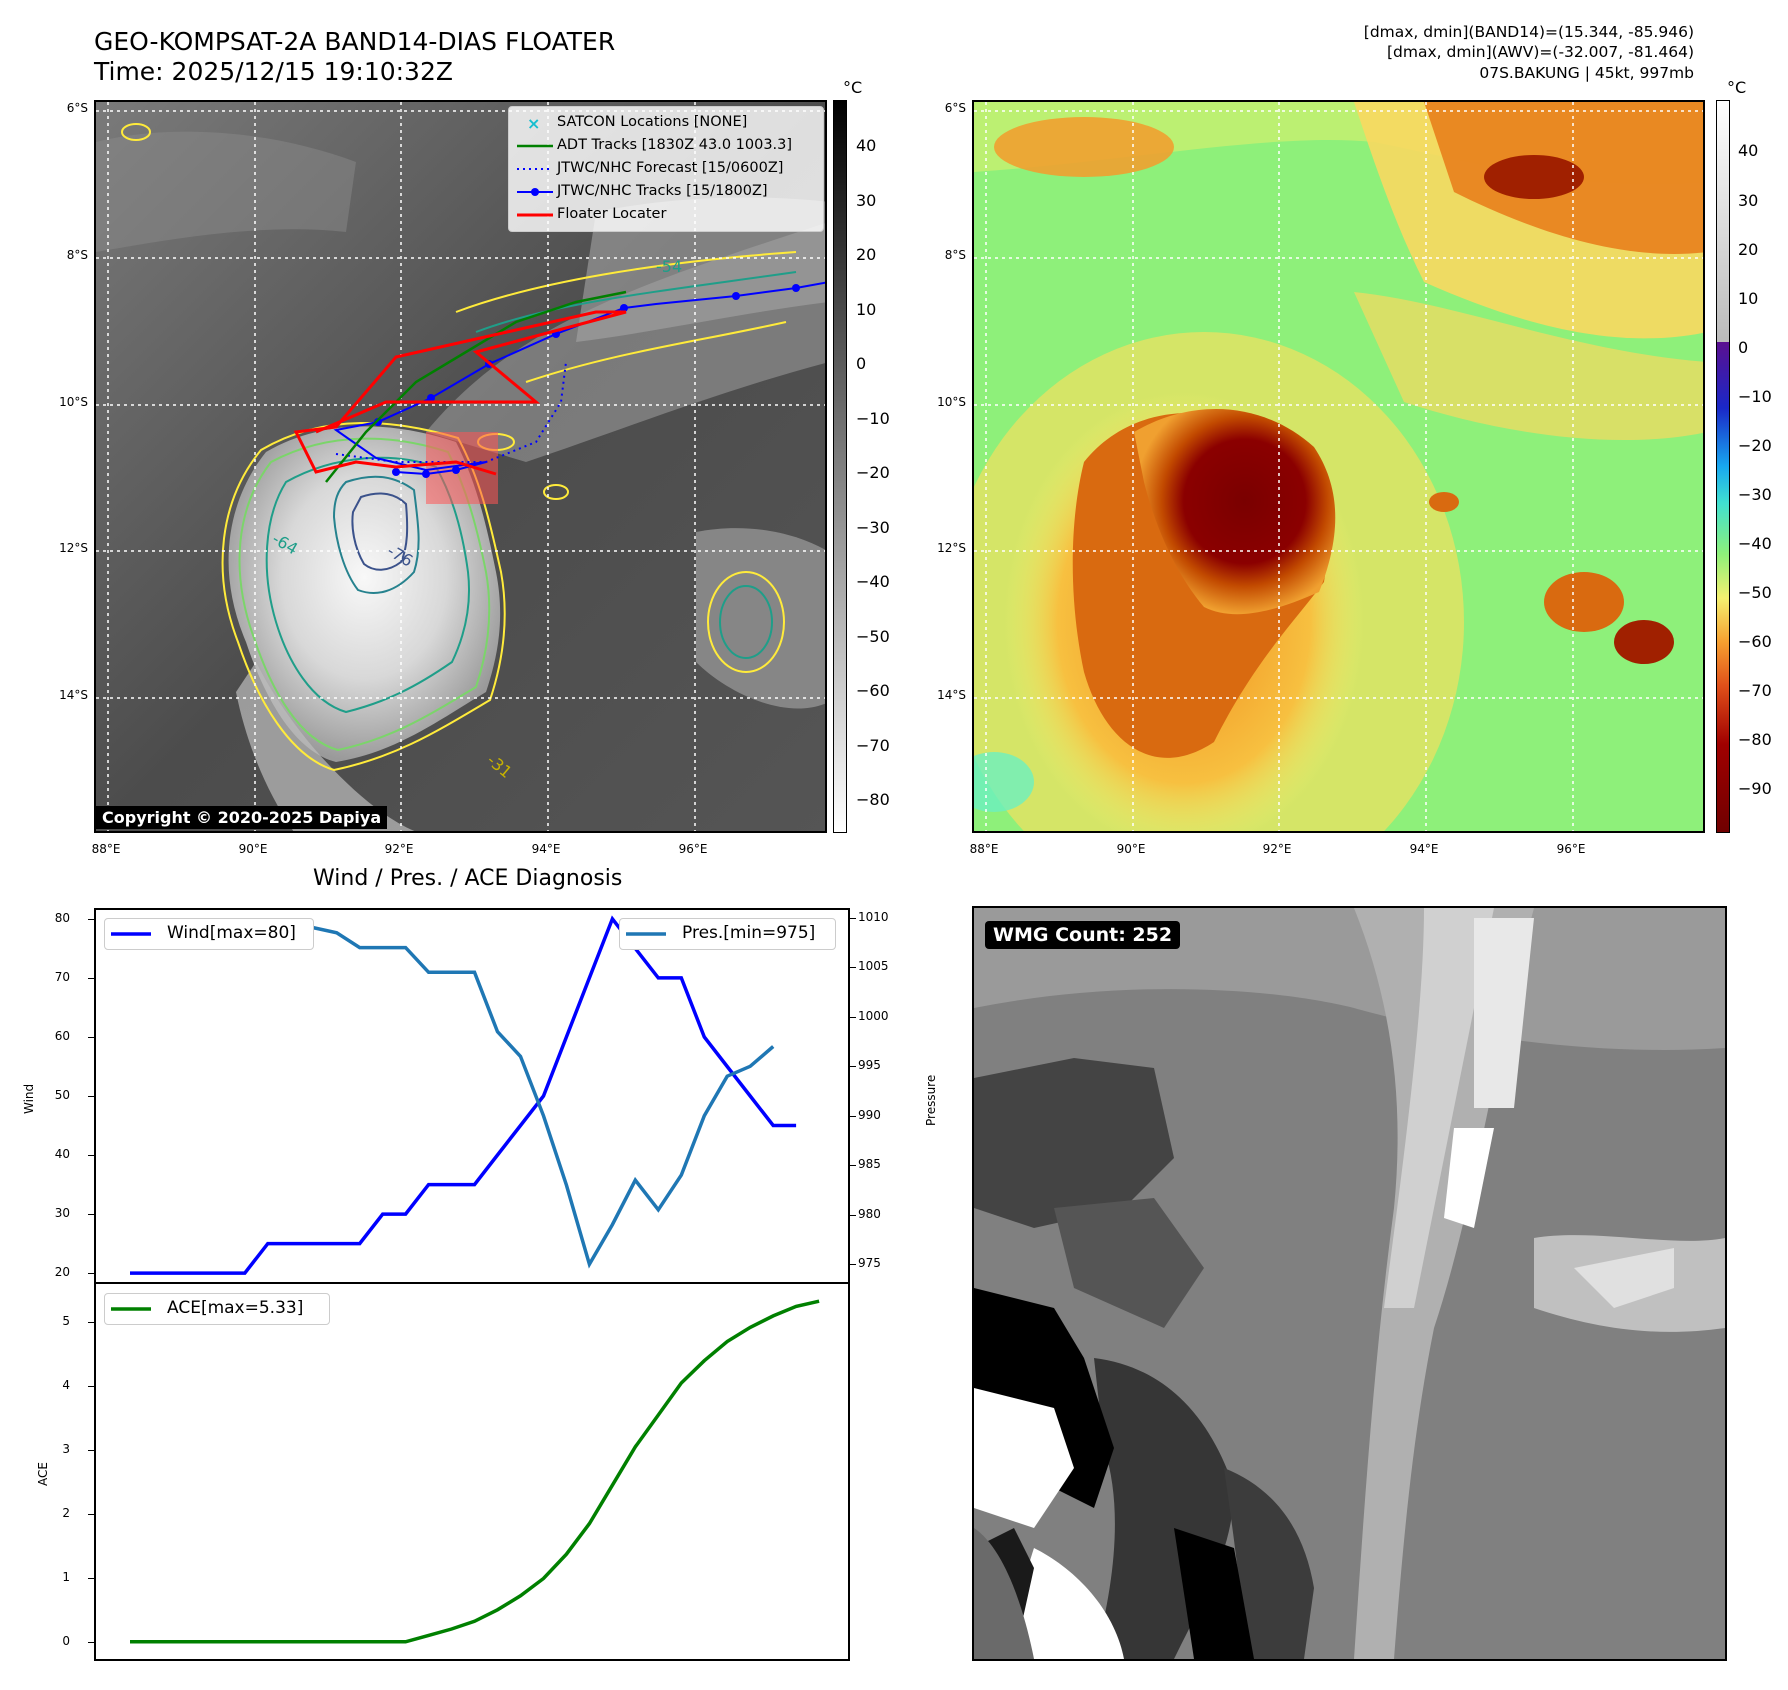  Describe the element at coordinates (662, 191) in the screenshot. I see `legend-label: JTWC/NHC Tracks [15/1800Z]` at that location.